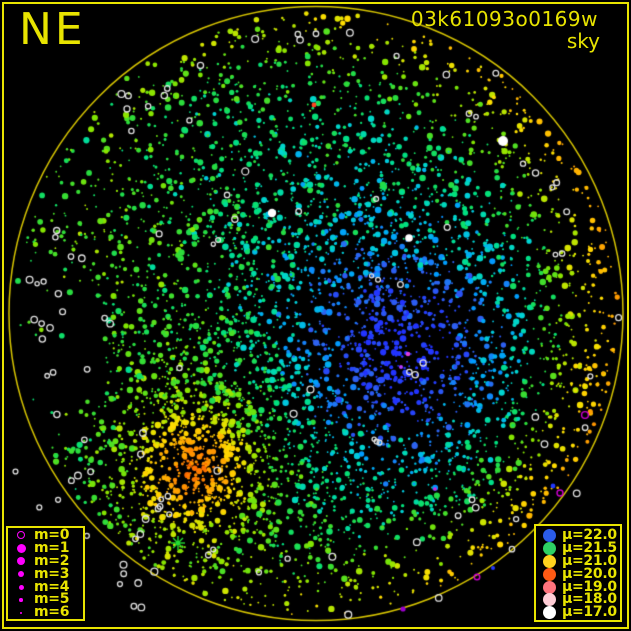 The image size is (631, 631). Describe the element at coordinates (52, 612) in the screenshot. I see `legend-label: m=6` at that location.